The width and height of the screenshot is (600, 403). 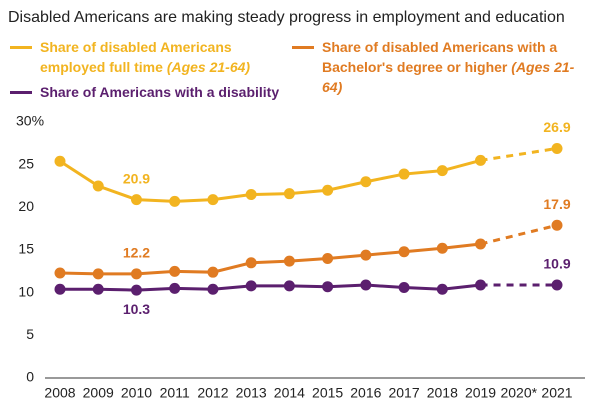 What do you see at coordinates (136, 309) in the screenshot?
I see `value-label: 10.3` at bounding box center [136, 309].